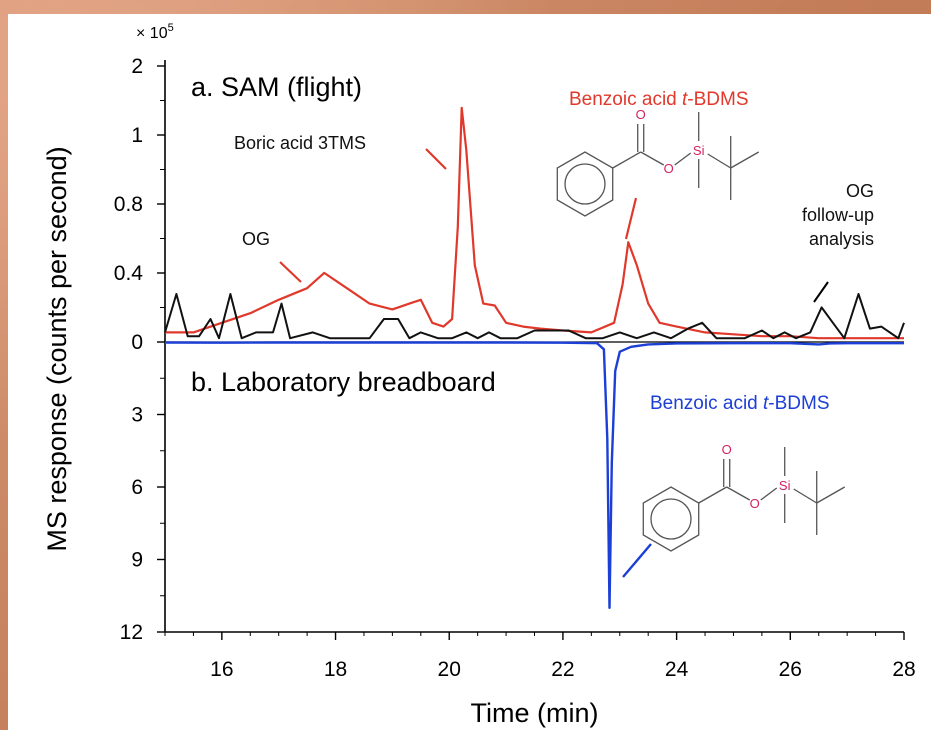 This screenshot has width=931, height=730. What do you see at coordinates (860, 191) in the screenshot?
I see `annotation-og-followup: OG` at bounding box center [860, 191].